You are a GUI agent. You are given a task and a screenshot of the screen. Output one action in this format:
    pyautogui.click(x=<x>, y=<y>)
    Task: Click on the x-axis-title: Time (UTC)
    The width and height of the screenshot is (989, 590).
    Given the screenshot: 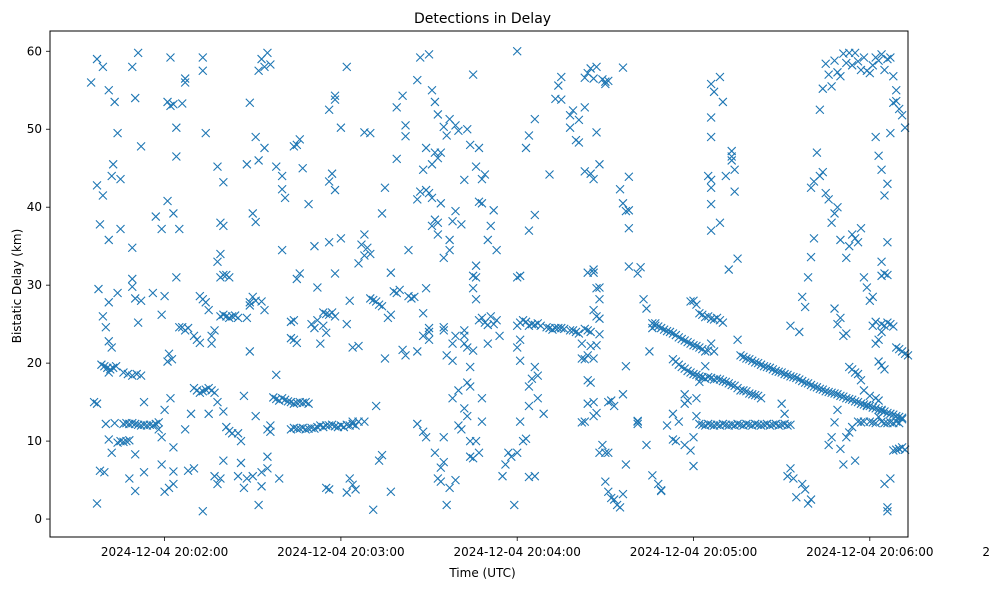 What is the action you would take?
    pyautogui.click(x=481, y=573)
    